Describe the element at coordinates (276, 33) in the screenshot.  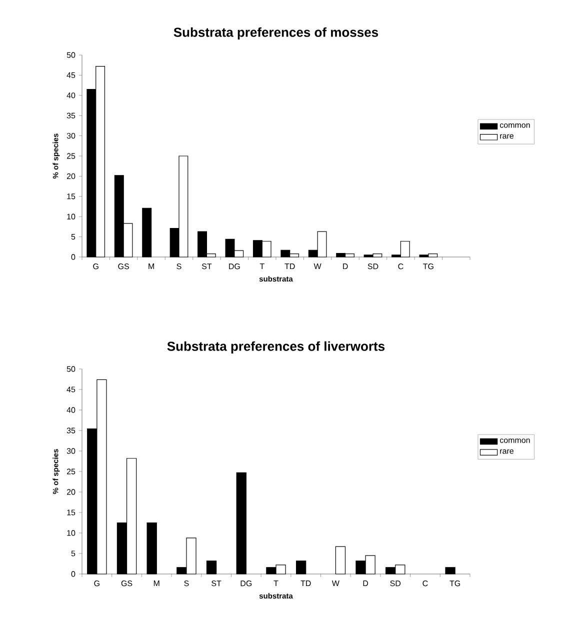
I see `chart-title: Substrata preferences of mosses` at that location.